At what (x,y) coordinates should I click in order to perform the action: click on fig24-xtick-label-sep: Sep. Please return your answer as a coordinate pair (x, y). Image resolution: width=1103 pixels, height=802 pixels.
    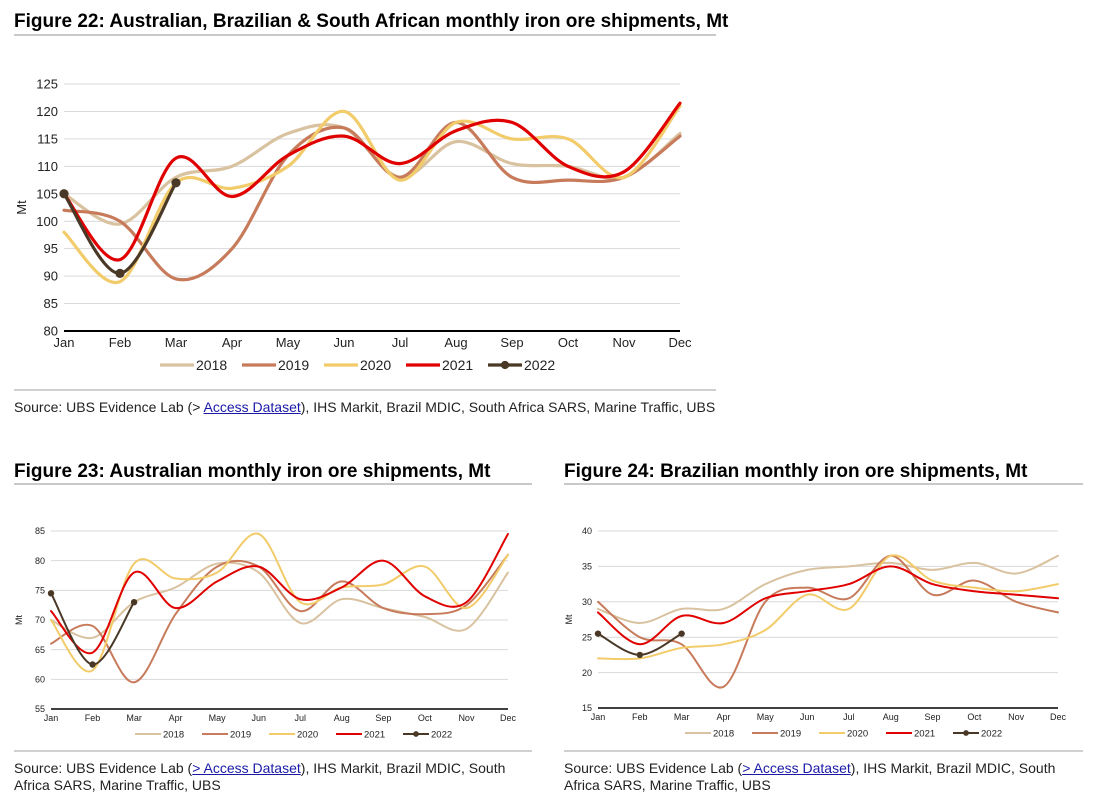
    Looking at the image, I should click on (933, 717).